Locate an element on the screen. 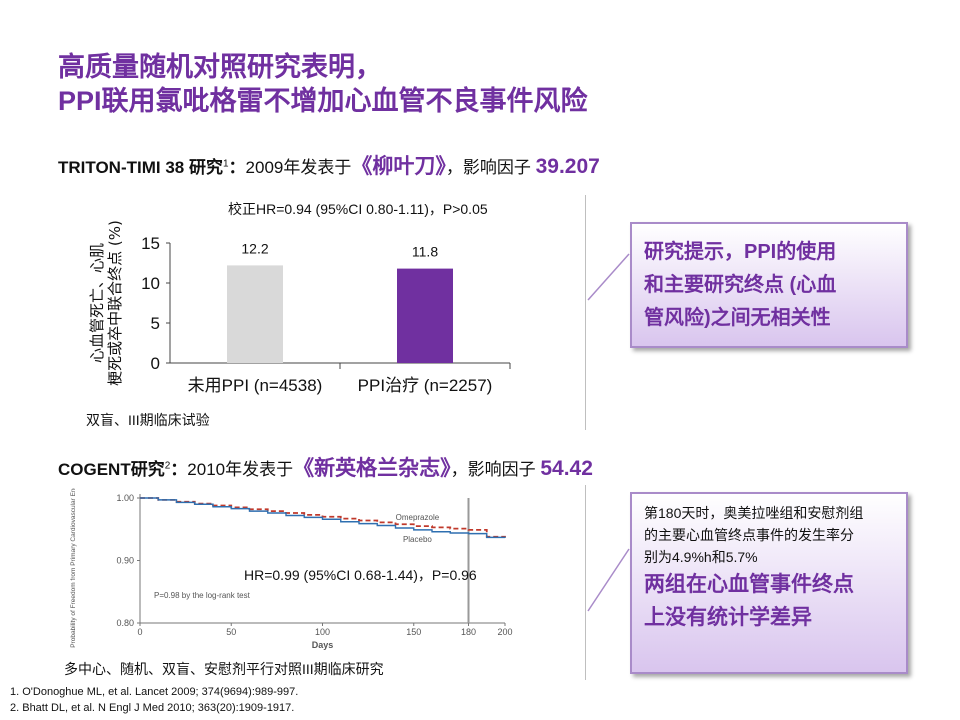 The width and height of the screenshot is (960, 720). bar-chart-y-label-line-1: 心血管死亡、心肌 is located at coordinates (97, 303).